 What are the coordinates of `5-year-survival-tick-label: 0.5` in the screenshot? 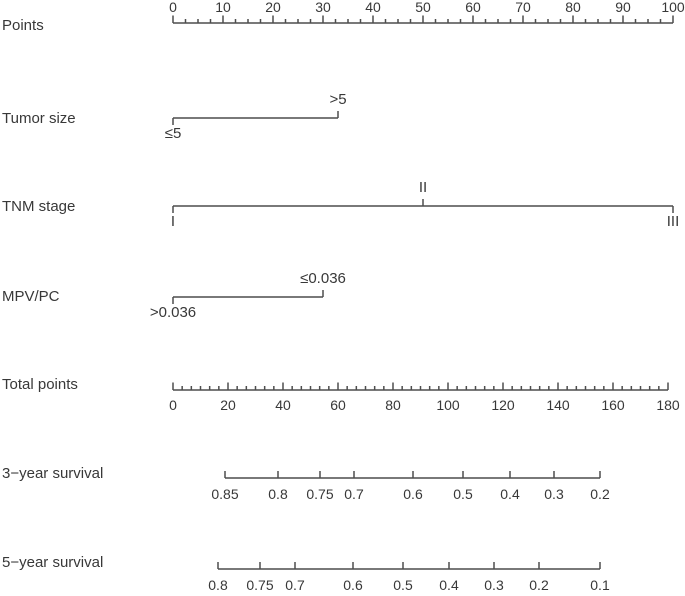 It's located at (403, 585).